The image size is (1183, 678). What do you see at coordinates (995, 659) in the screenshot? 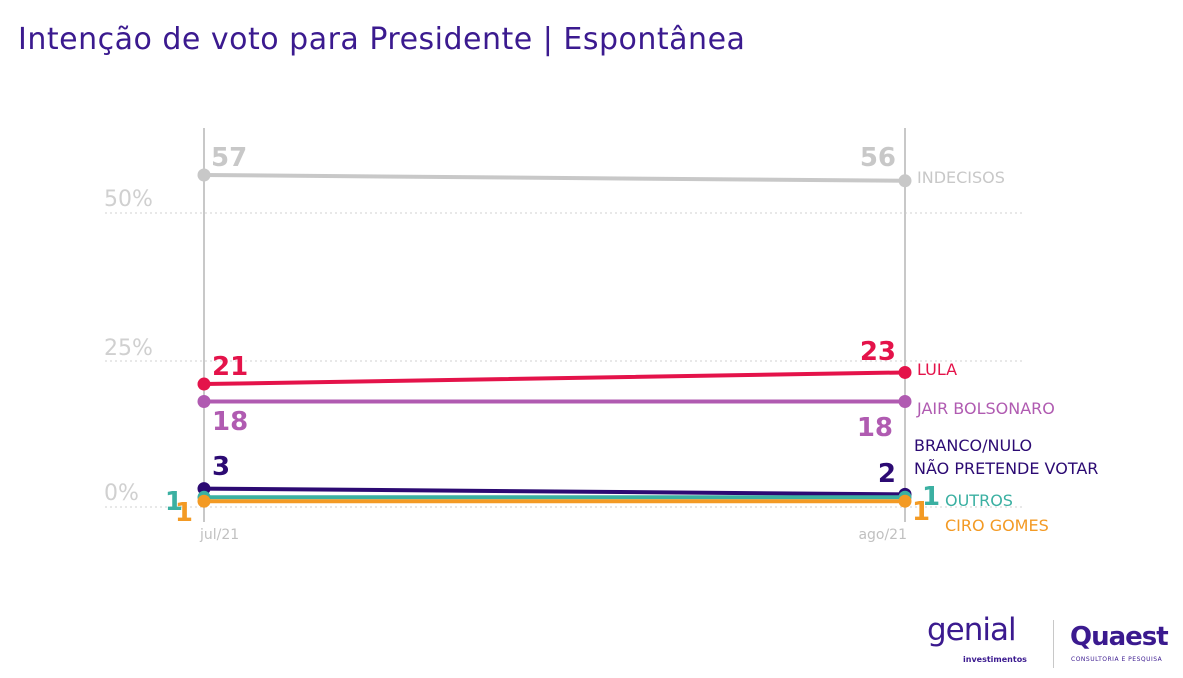
I see `genial-logo-subtitle: investimentos` at bounding box center [995, 659].